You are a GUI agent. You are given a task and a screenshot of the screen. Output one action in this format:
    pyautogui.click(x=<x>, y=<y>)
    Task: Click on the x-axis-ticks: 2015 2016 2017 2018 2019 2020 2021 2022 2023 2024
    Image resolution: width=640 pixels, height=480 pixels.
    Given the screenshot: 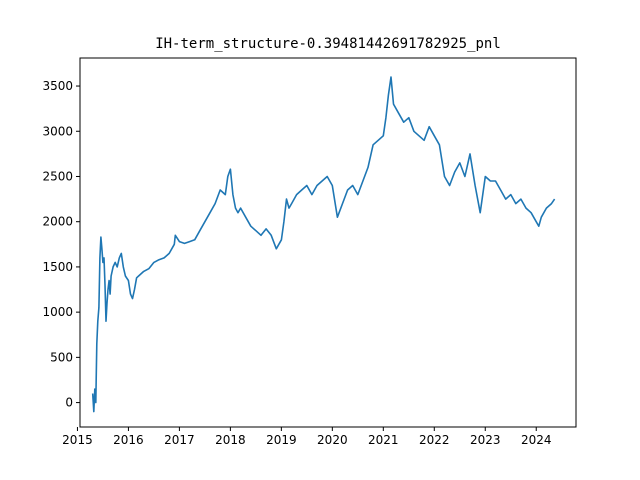 What is the action you would take?
    pyautogui.click(x=307, y=437)
    